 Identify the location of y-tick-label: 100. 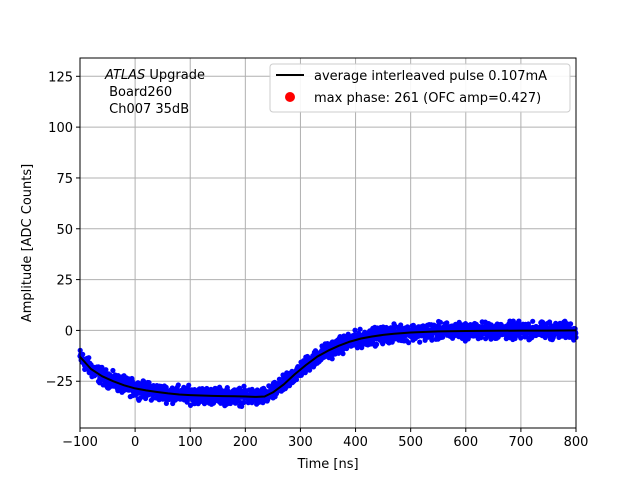
(60, 128).